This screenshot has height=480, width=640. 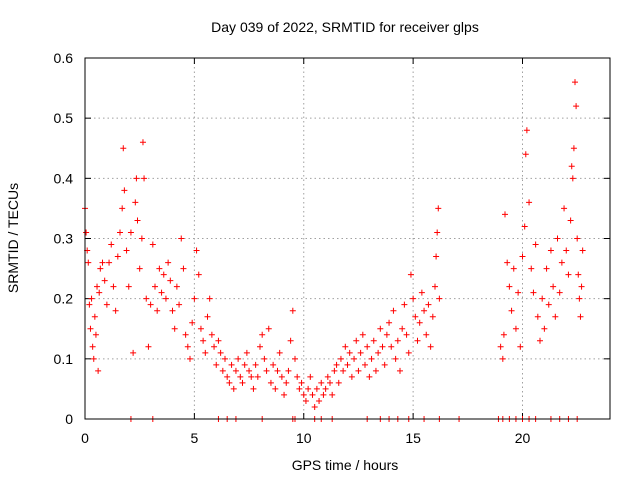 What do you see at coordinates (345, 465) in the screenshot?
I see `x-axis-label: GPS time / hours` at bounding box center [345, 465].